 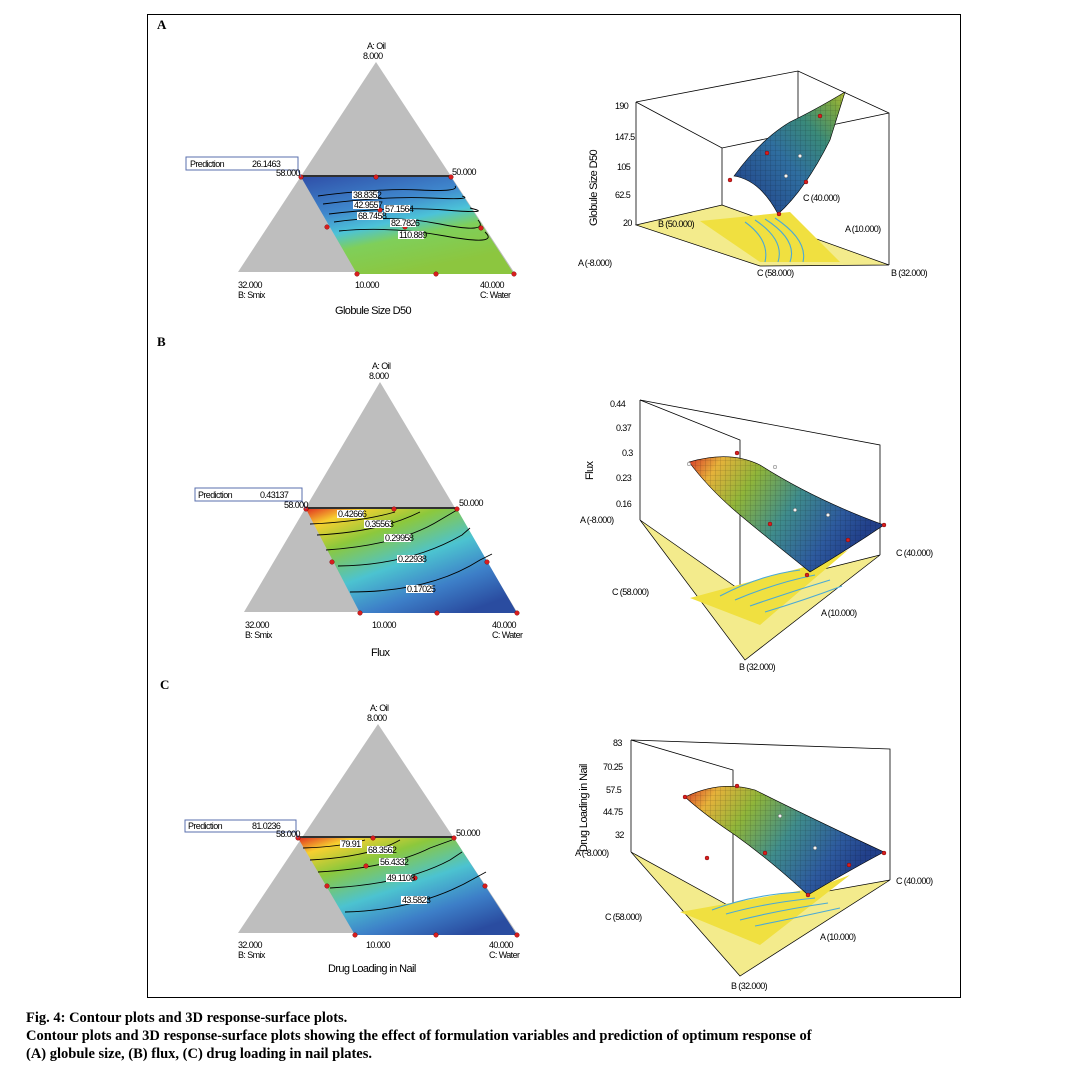 I want to click on prediction-box: Prediction 81.0236, so click(x=241, y=829).